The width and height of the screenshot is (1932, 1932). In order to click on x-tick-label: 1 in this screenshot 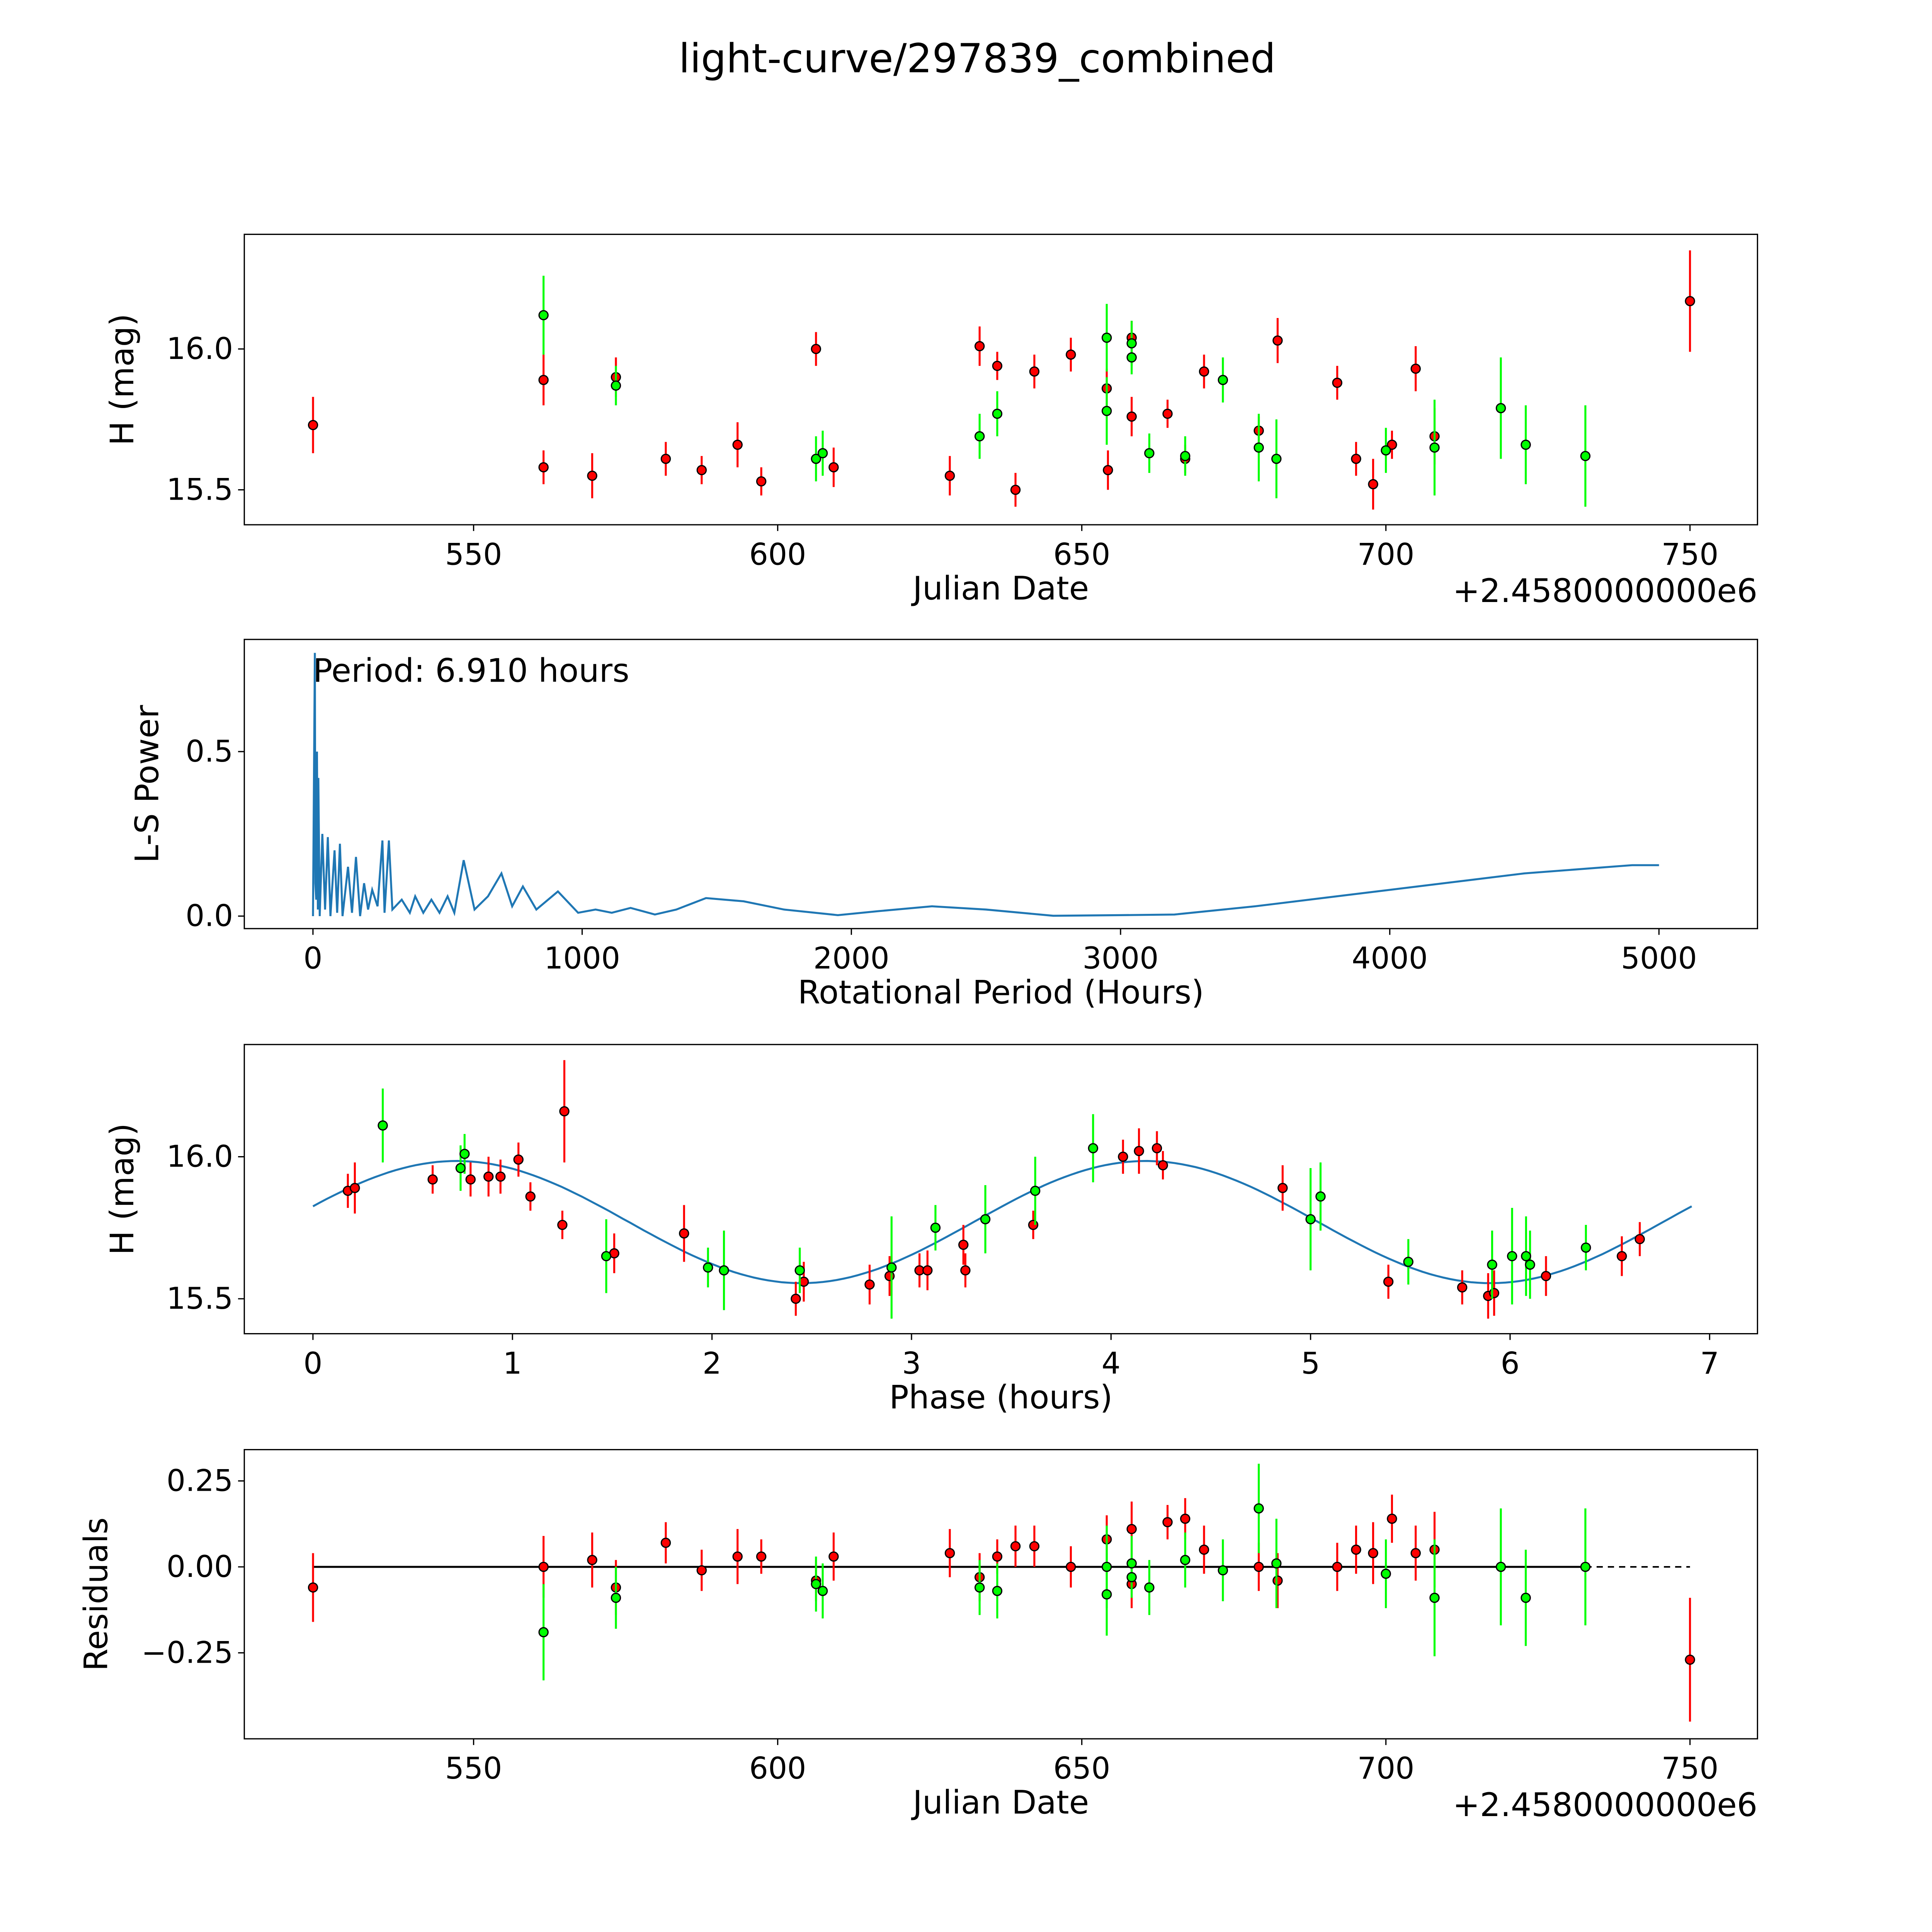, I will do `click(512, 1363)`.